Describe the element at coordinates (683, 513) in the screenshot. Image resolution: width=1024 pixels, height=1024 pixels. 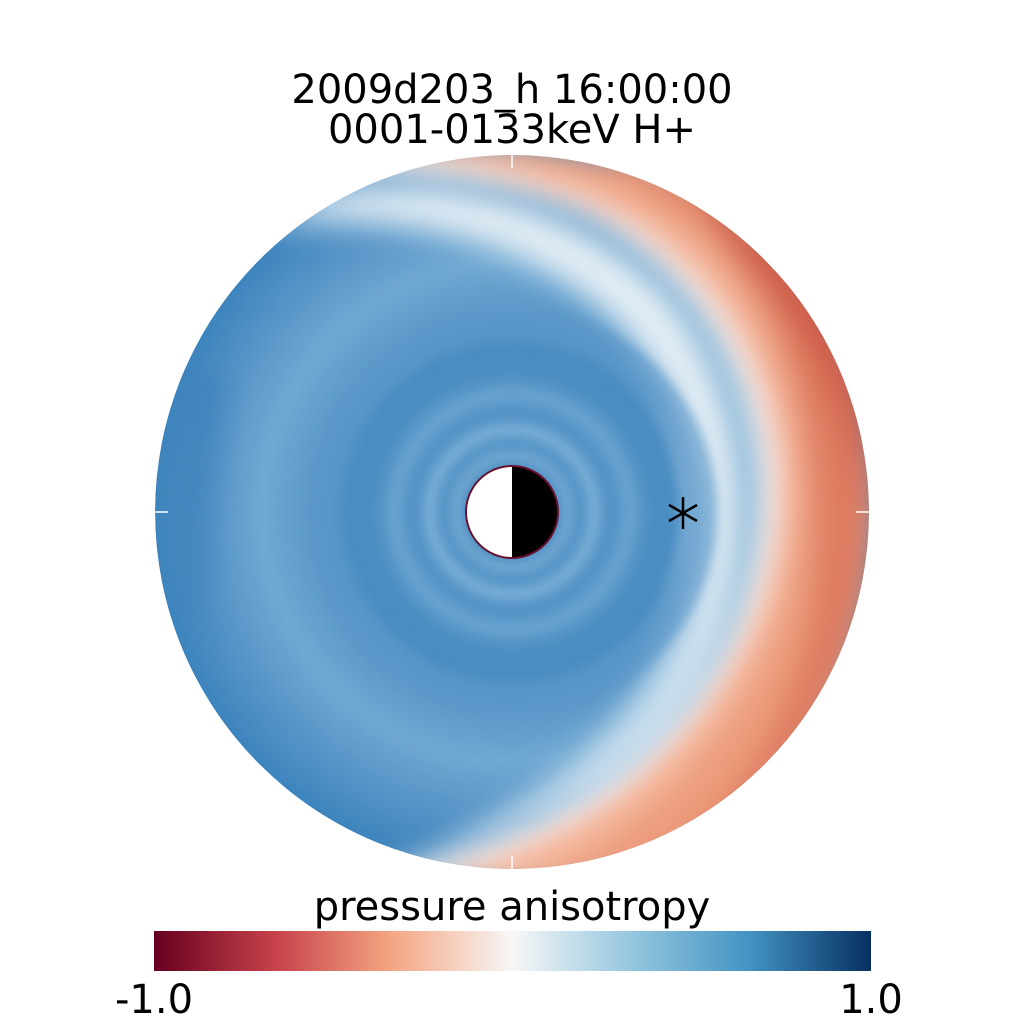
I see `asterisk-marker` at that location.